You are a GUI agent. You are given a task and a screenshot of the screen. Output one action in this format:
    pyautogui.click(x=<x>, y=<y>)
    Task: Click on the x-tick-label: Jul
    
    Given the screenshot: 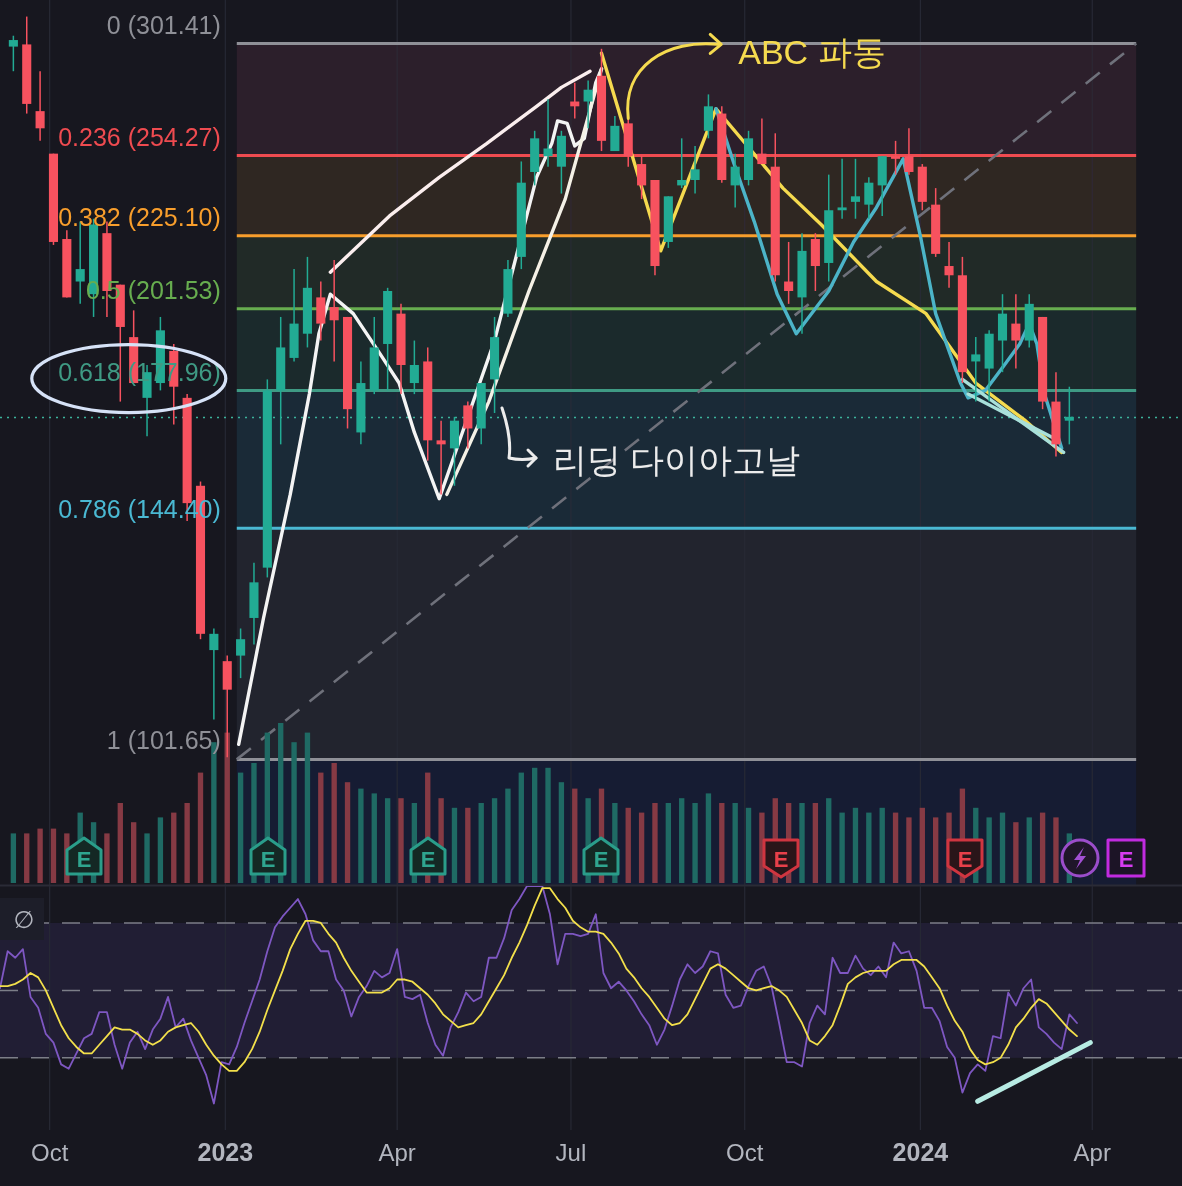 What is the action you would take?
    pyautogui.click(x=571, y=1152)
    